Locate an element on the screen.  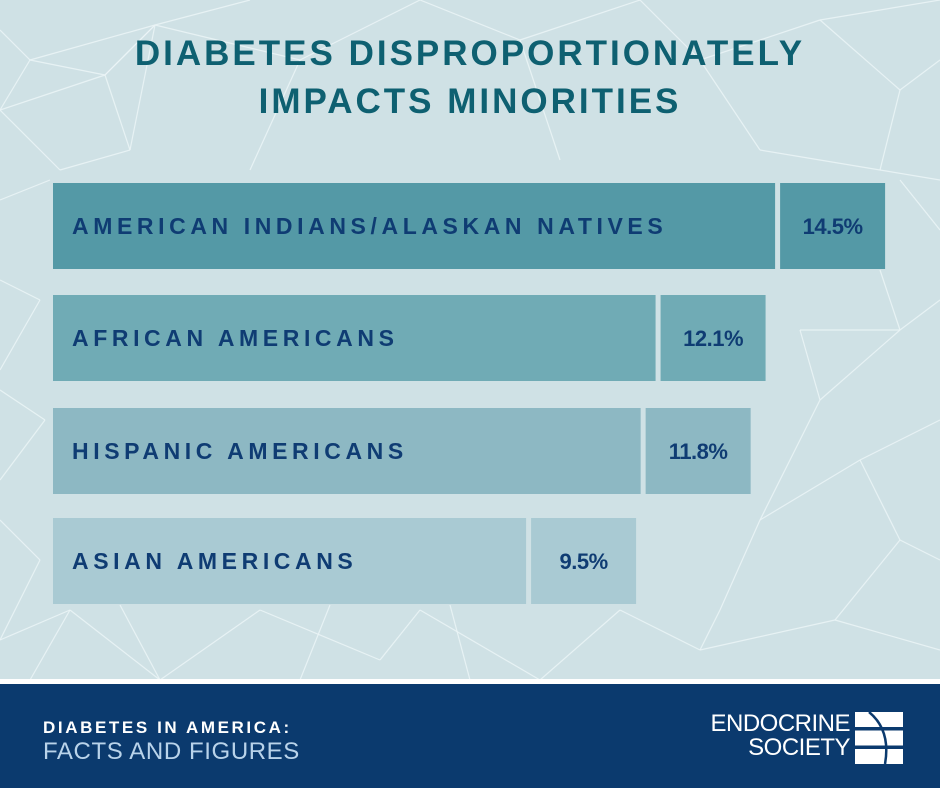
bar-category-label: ASIAN AMERICANS is located at coordinates (214, 561).